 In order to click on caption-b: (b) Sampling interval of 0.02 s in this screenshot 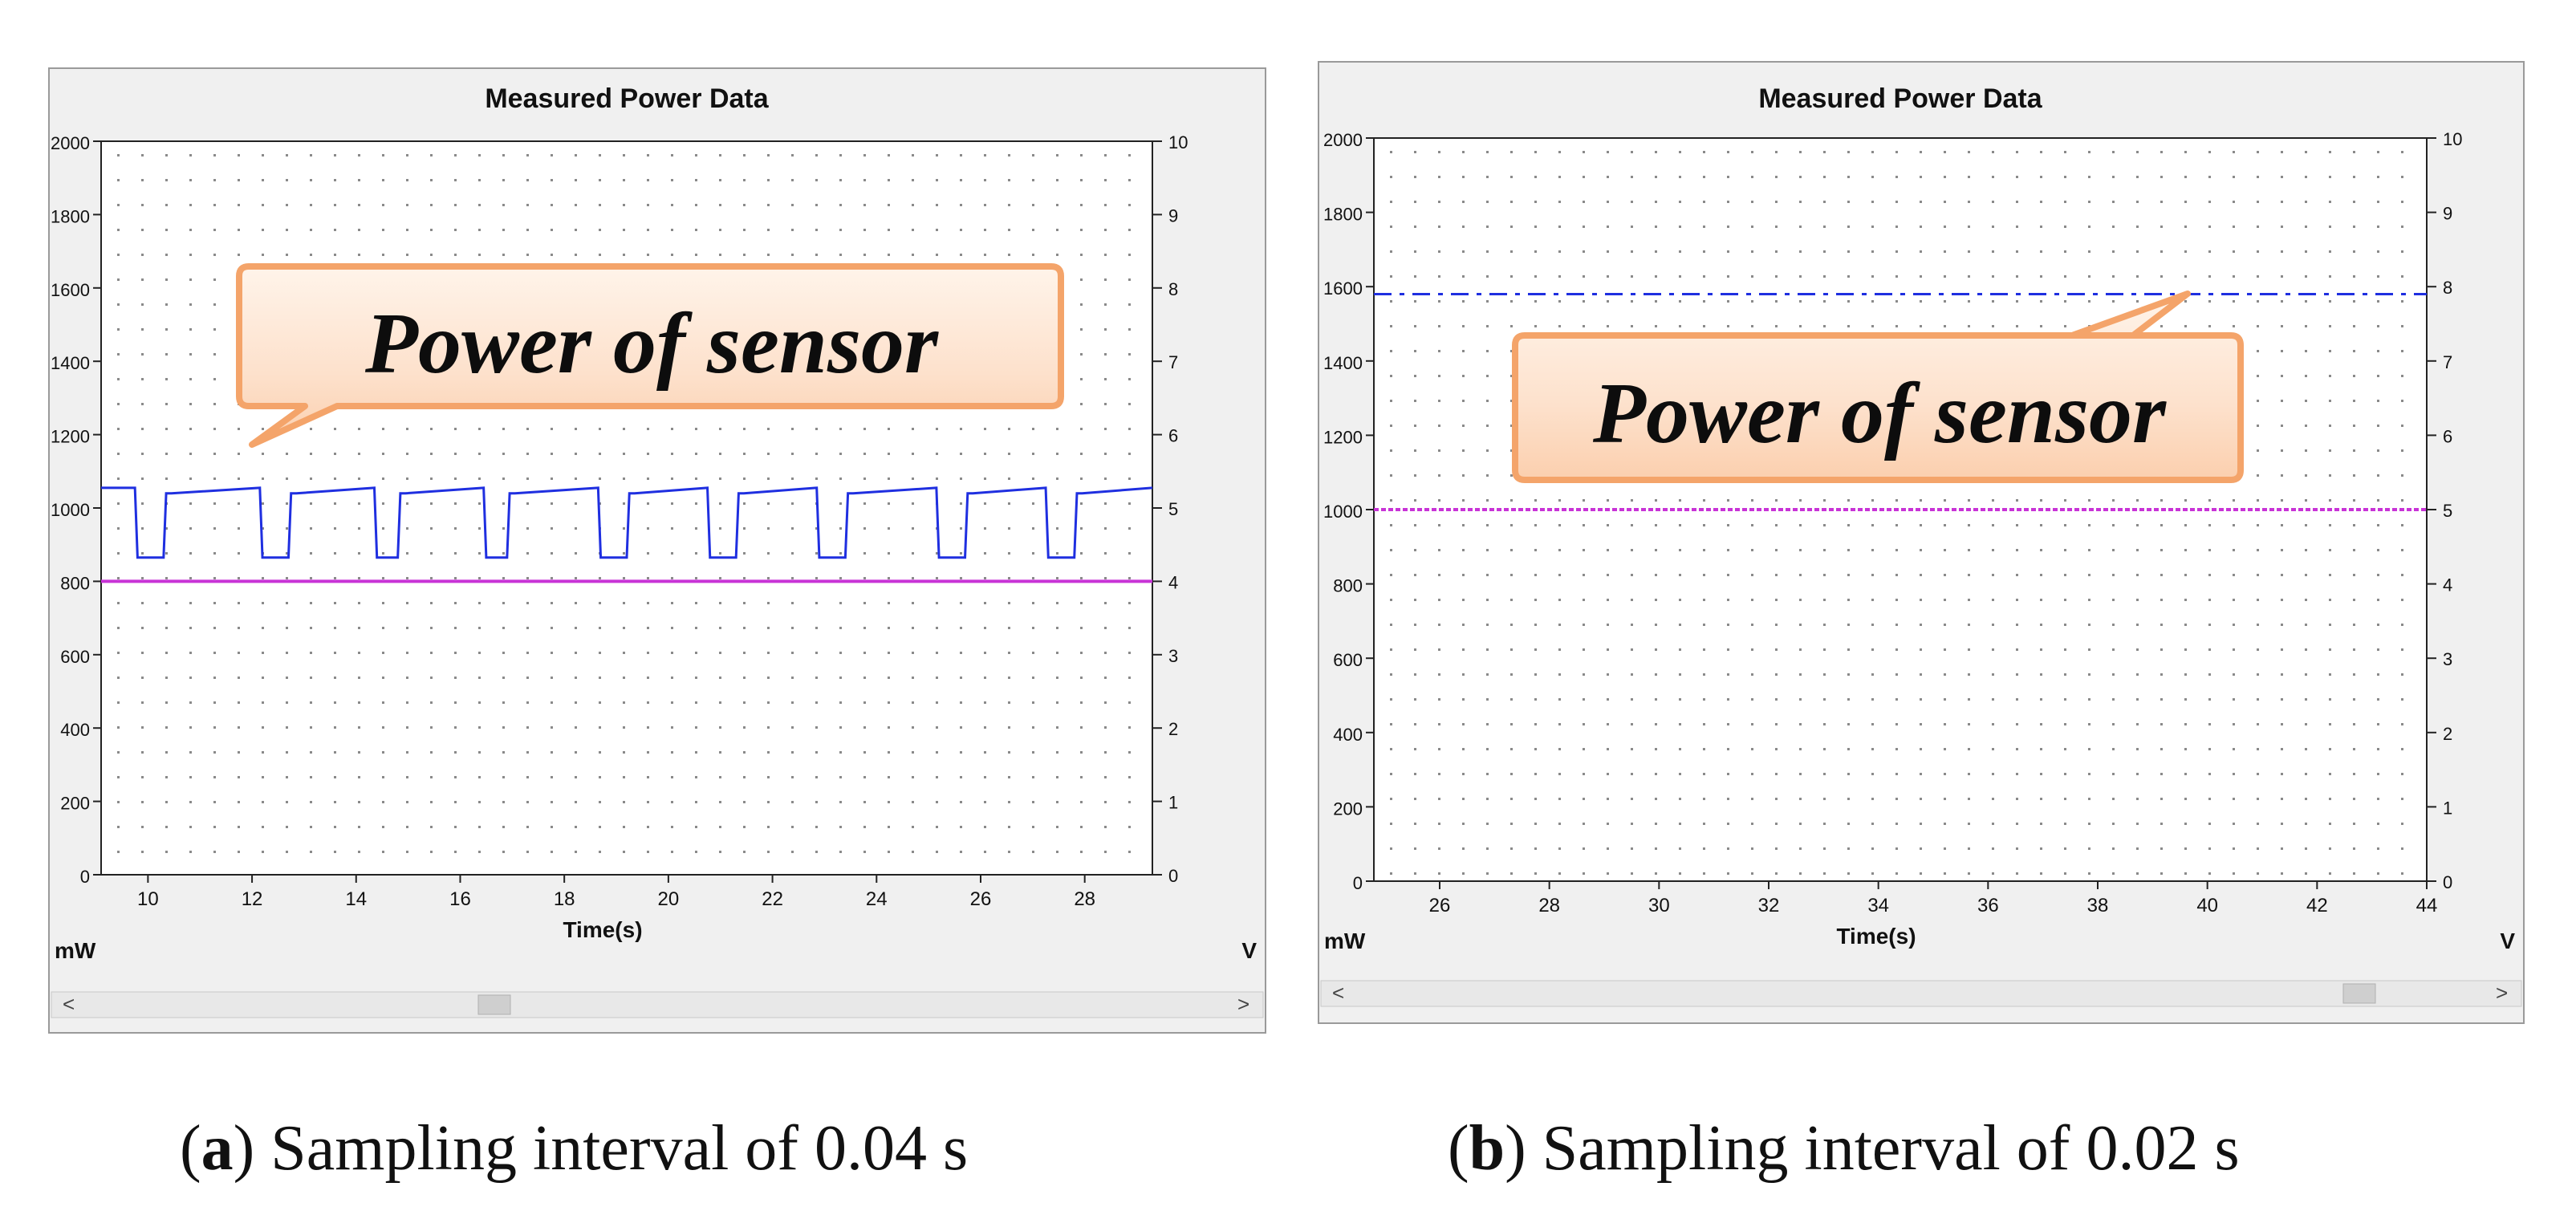, I will do `click(1844, 1148)`.